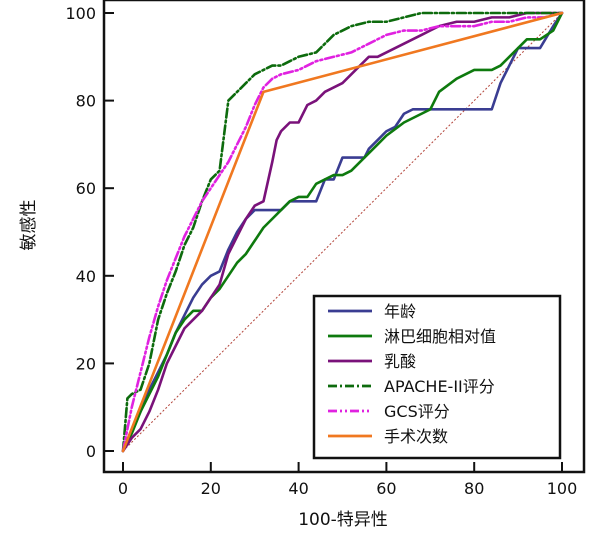 The image size is (590, 533). What do you see at coordinates (80, 13) in the screenshot?
I see `y-tick-label: 100` at bounding box center [80, 13].